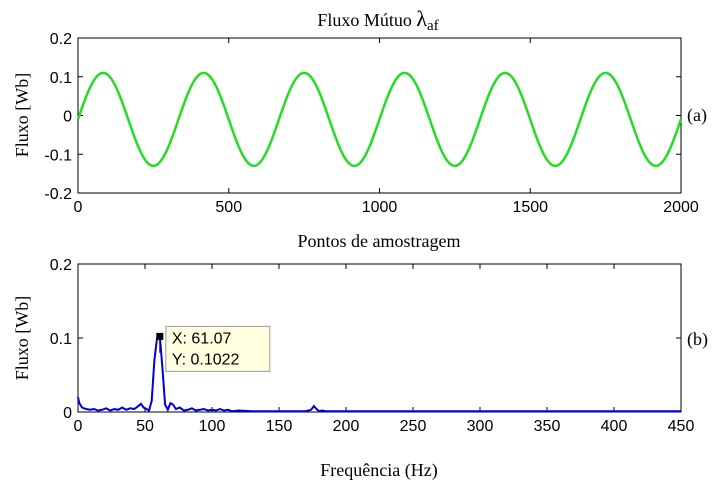 The width and height of the screenshot is (717, 485). What do you see at coordinates (145, 426) in the screenshot?
I see `x-tick-label-1-1: 50` at bounding box center [145, 426].